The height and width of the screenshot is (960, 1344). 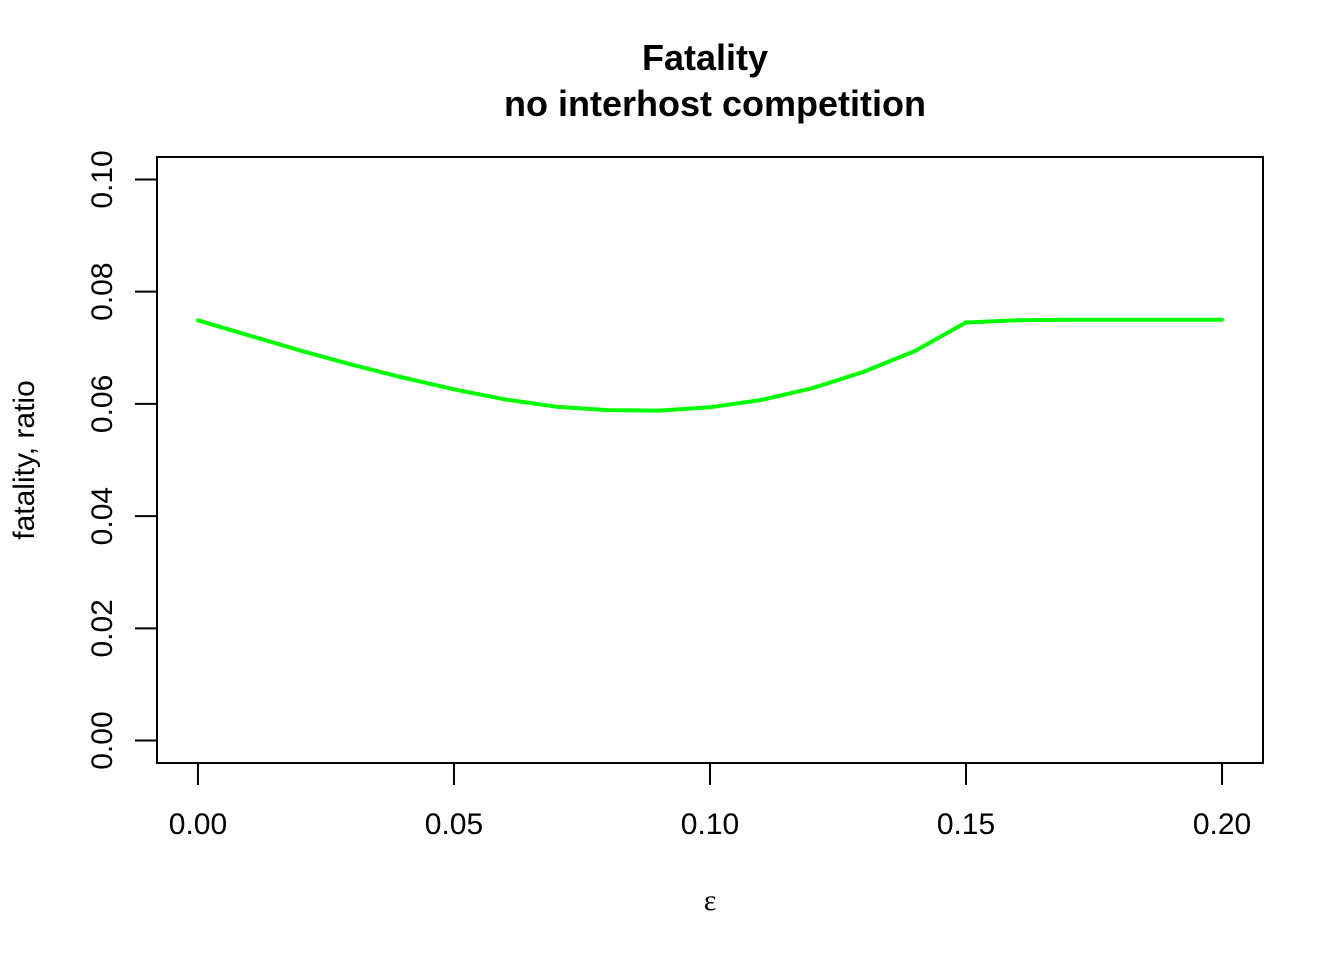 What do you see at coordinates (705, 57) in the screenshot?
I see `chart-title: Fatality` at bounding box center [705, 57].